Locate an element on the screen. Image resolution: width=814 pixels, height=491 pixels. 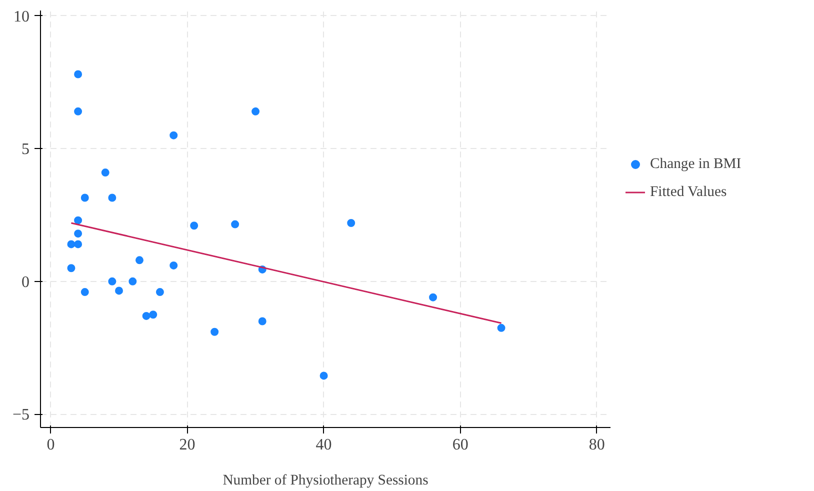
y-tick-label: 10 is located at coordinates (22, 17).